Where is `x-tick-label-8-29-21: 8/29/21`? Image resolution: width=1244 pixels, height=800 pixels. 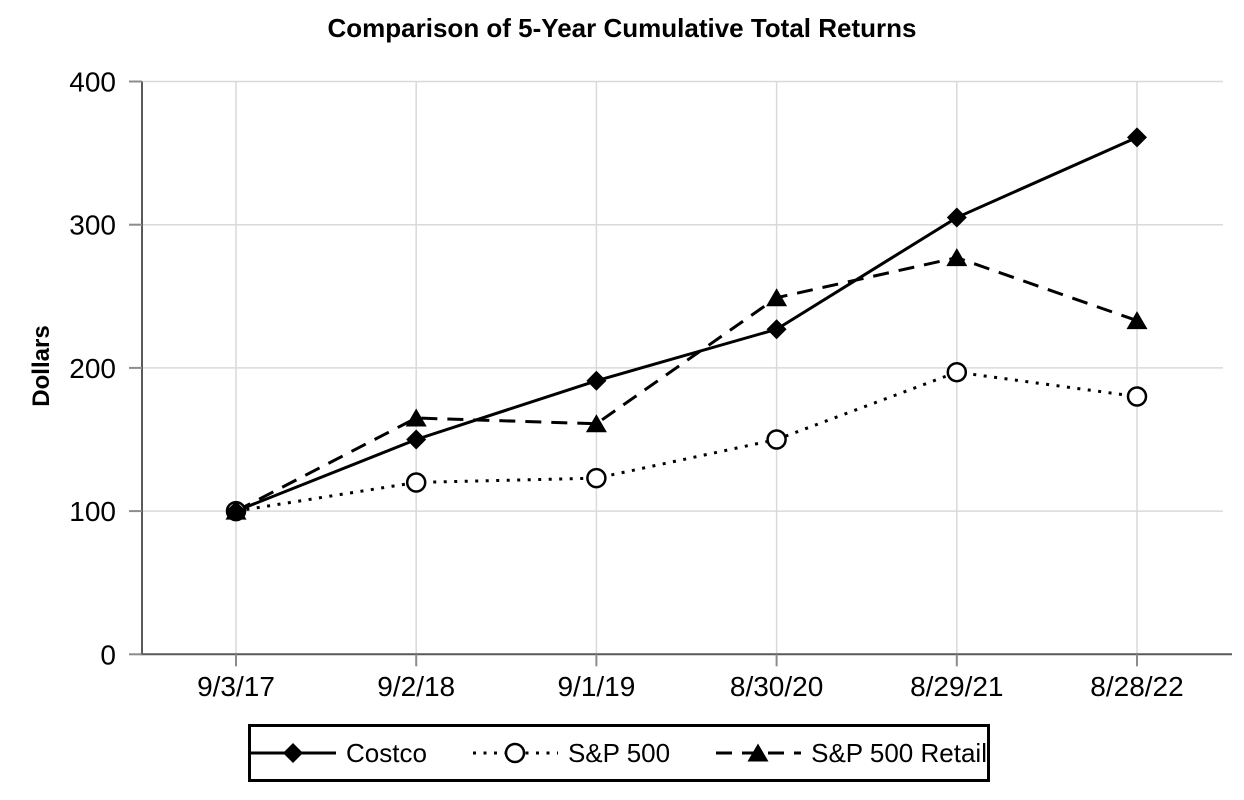
x-tick-label-8-29-21: 8/29/21 is located at coordinates (956, 686).